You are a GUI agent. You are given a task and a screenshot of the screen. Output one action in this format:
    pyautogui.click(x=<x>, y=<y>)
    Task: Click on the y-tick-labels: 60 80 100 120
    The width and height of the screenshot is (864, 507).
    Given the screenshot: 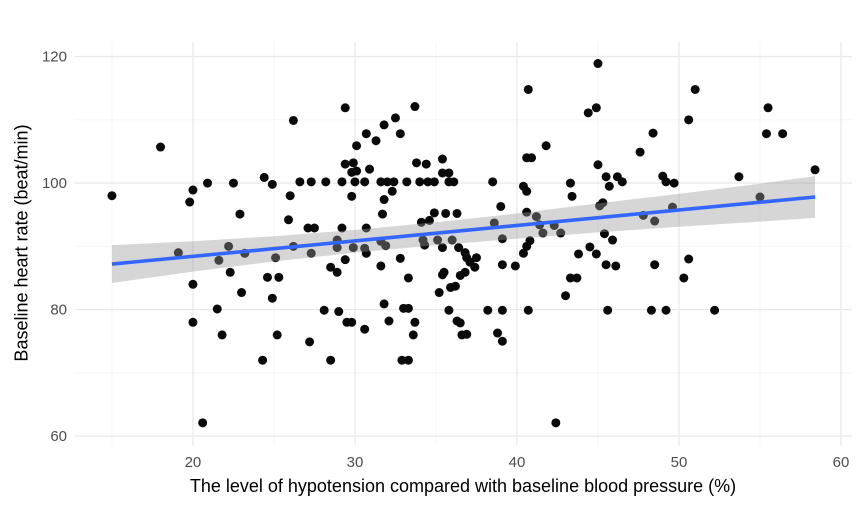 What is the action you would take?
    pyautogui.click(x=54, y=247)
    